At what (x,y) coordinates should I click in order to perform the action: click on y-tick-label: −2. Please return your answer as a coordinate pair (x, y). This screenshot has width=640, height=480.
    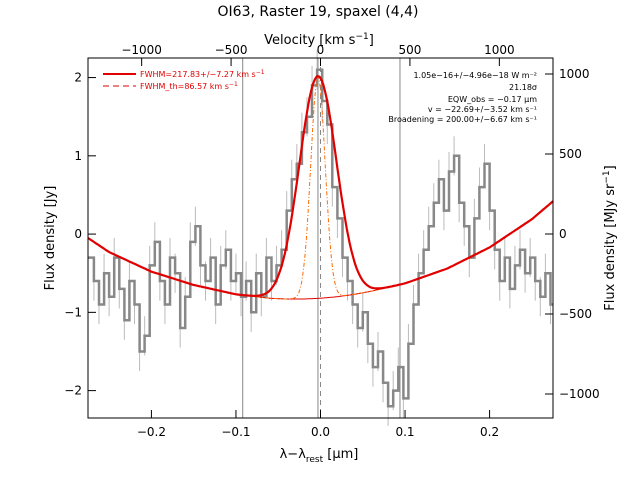
    Looking at the image, I should click on (73, 391).